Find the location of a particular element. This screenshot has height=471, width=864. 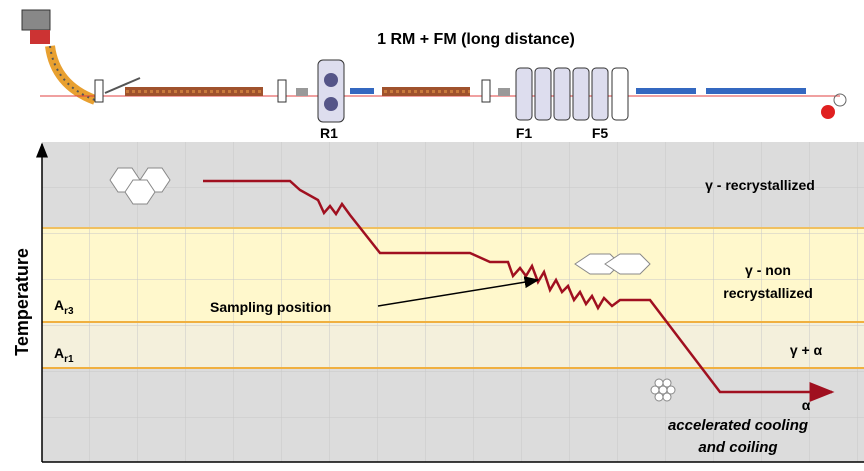

level-label: Ar1 is located at coordinates (64, 355).